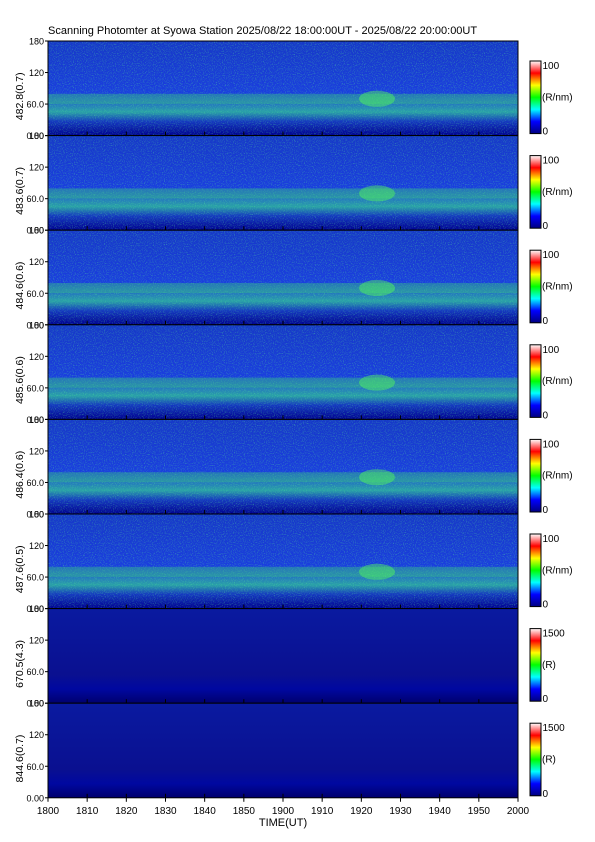 The width and height of the screenshot is (595, 842). I want to click on channel-label: 482.8(0.7), so click(20, 96).